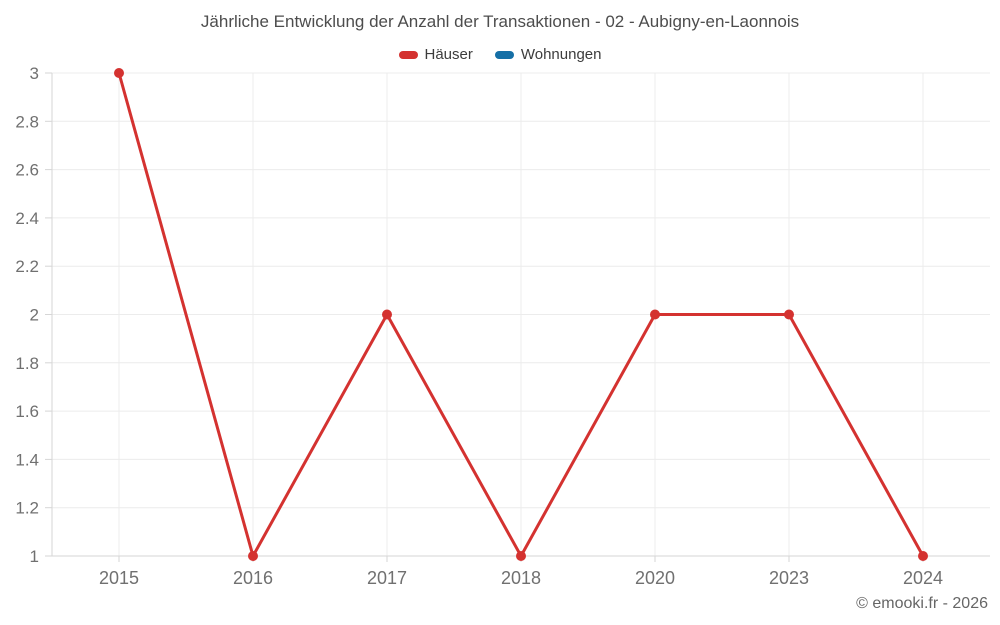  I want to click on x-tick-label: 2024, so click(923, 578).